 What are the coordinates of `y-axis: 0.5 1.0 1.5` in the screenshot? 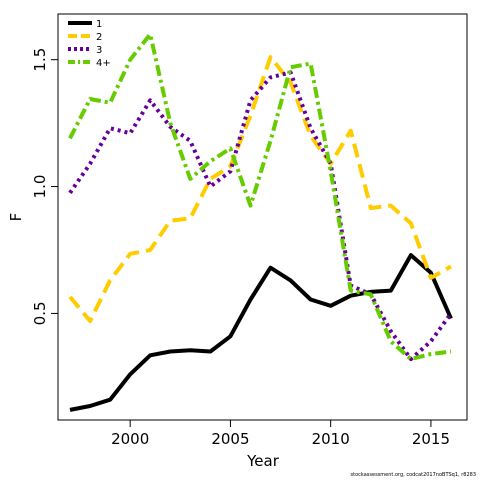 It's located at (45, 186).